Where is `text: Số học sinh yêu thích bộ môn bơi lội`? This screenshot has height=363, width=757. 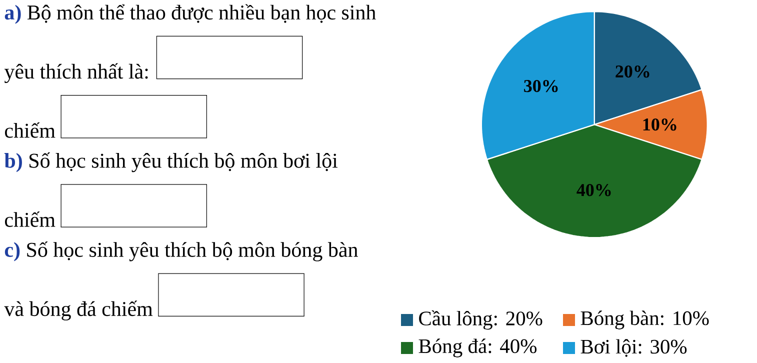
text: Số học sinh yêu thích bộ môn bơi lội is located at coordinates (184, 162).